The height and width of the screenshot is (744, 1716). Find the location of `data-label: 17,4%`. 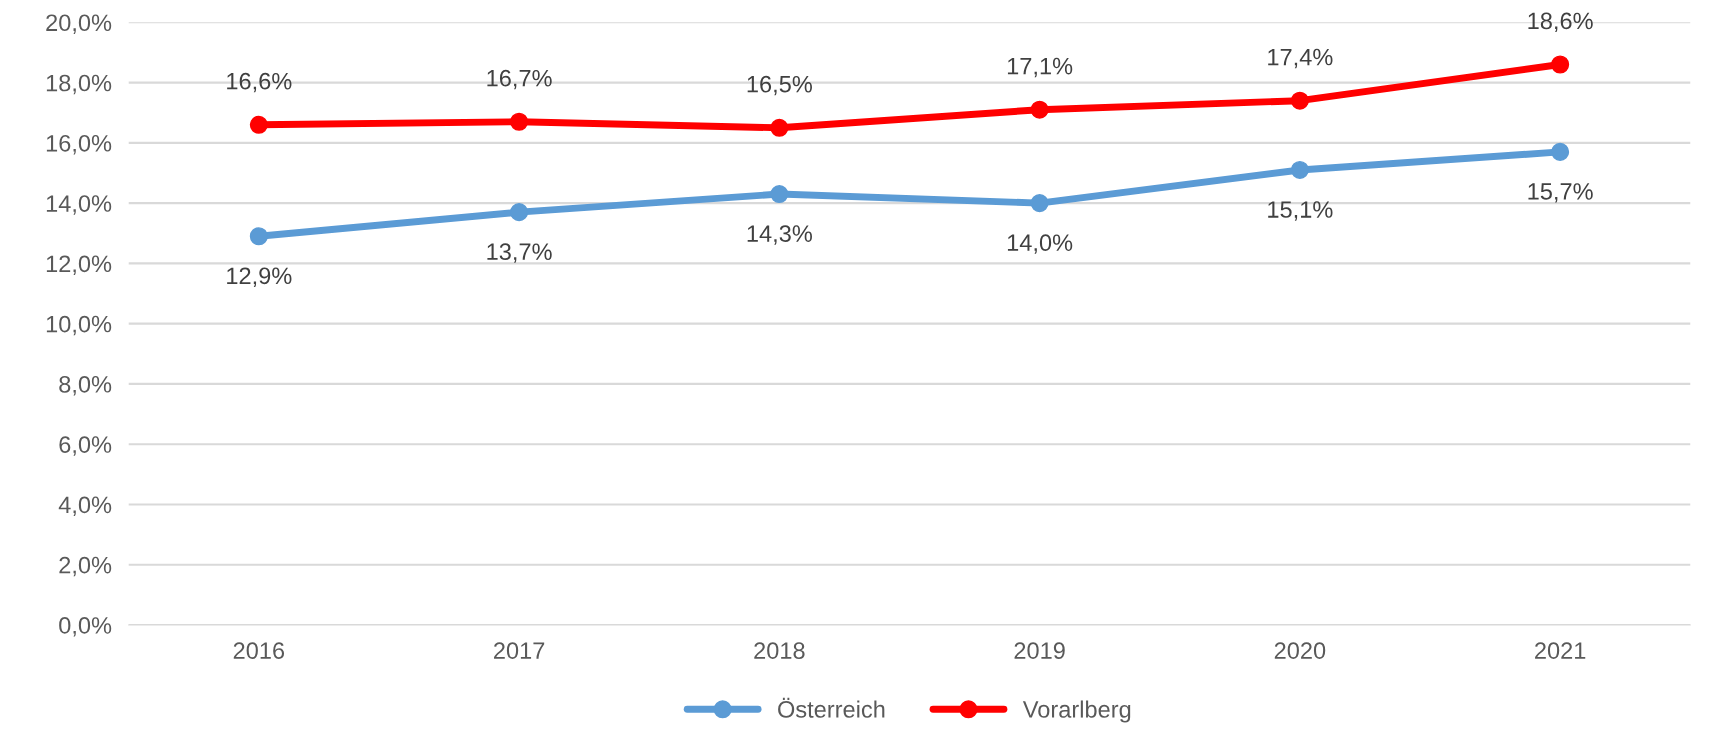

data-label: 17,4% is located at coordinates (1300, 58).